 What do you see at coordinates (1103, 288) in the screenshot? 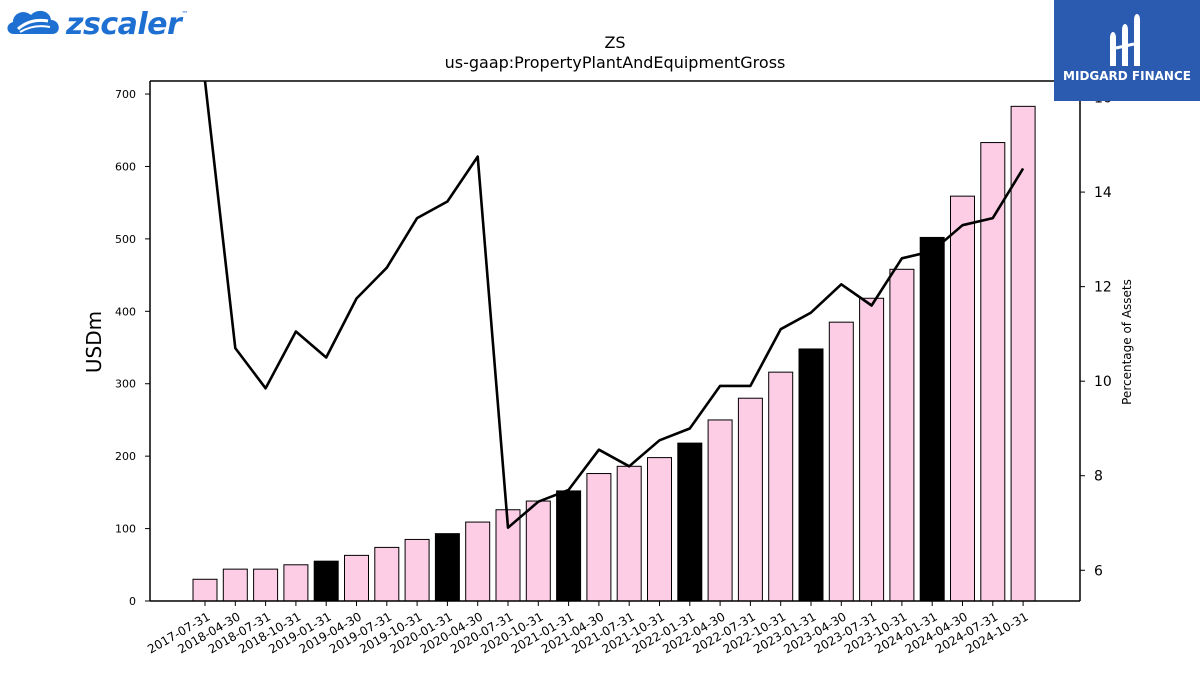
I see `y2-tick-label: 12` at bounding box center [1103, 288].